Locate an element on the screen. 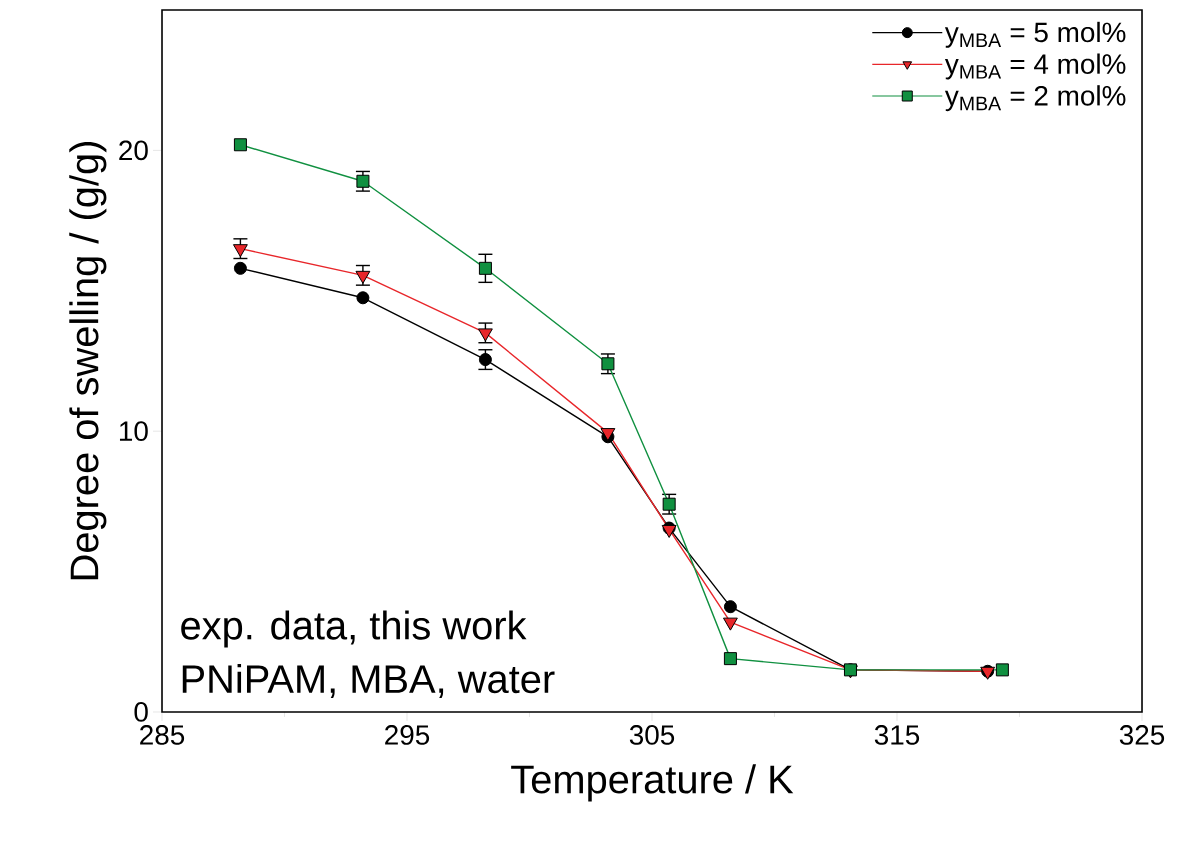  x-tick-label: 295 is located at coordinates (407, 735).